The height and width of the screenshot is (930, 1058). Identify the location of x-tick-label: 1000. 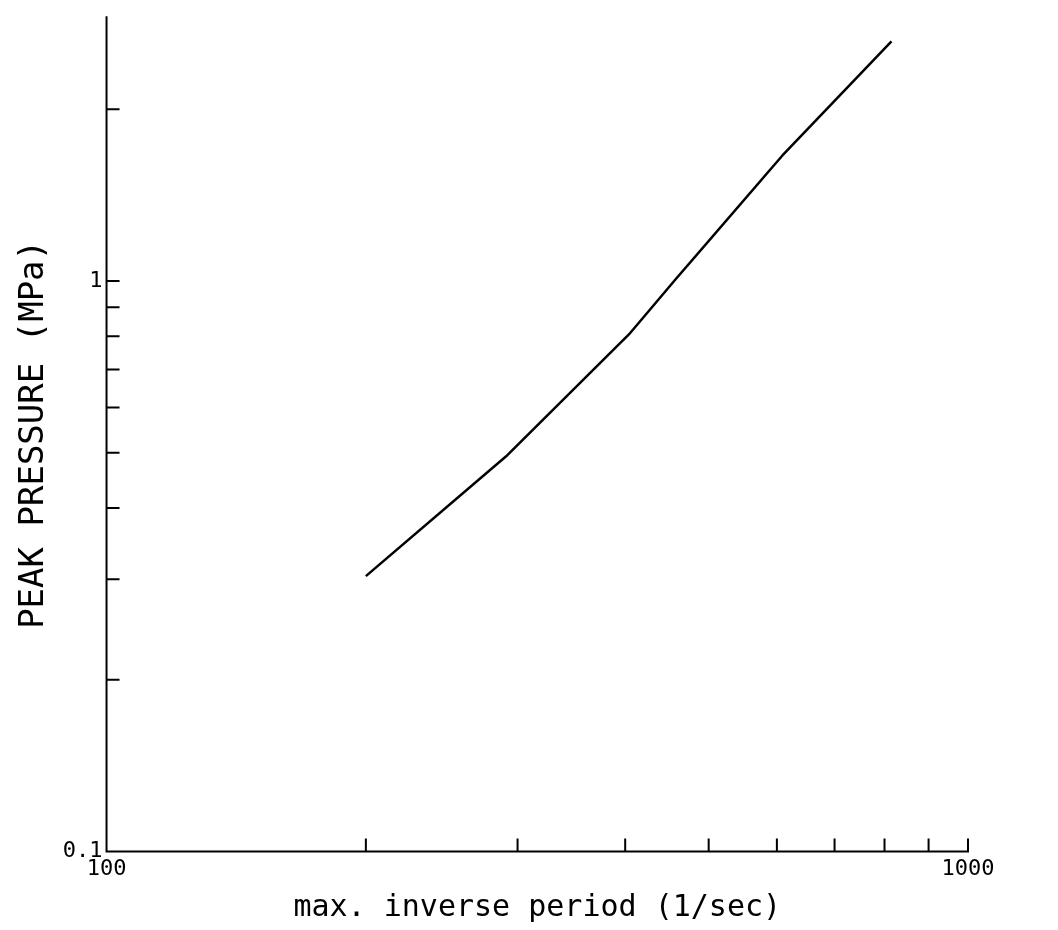
(968, 867).